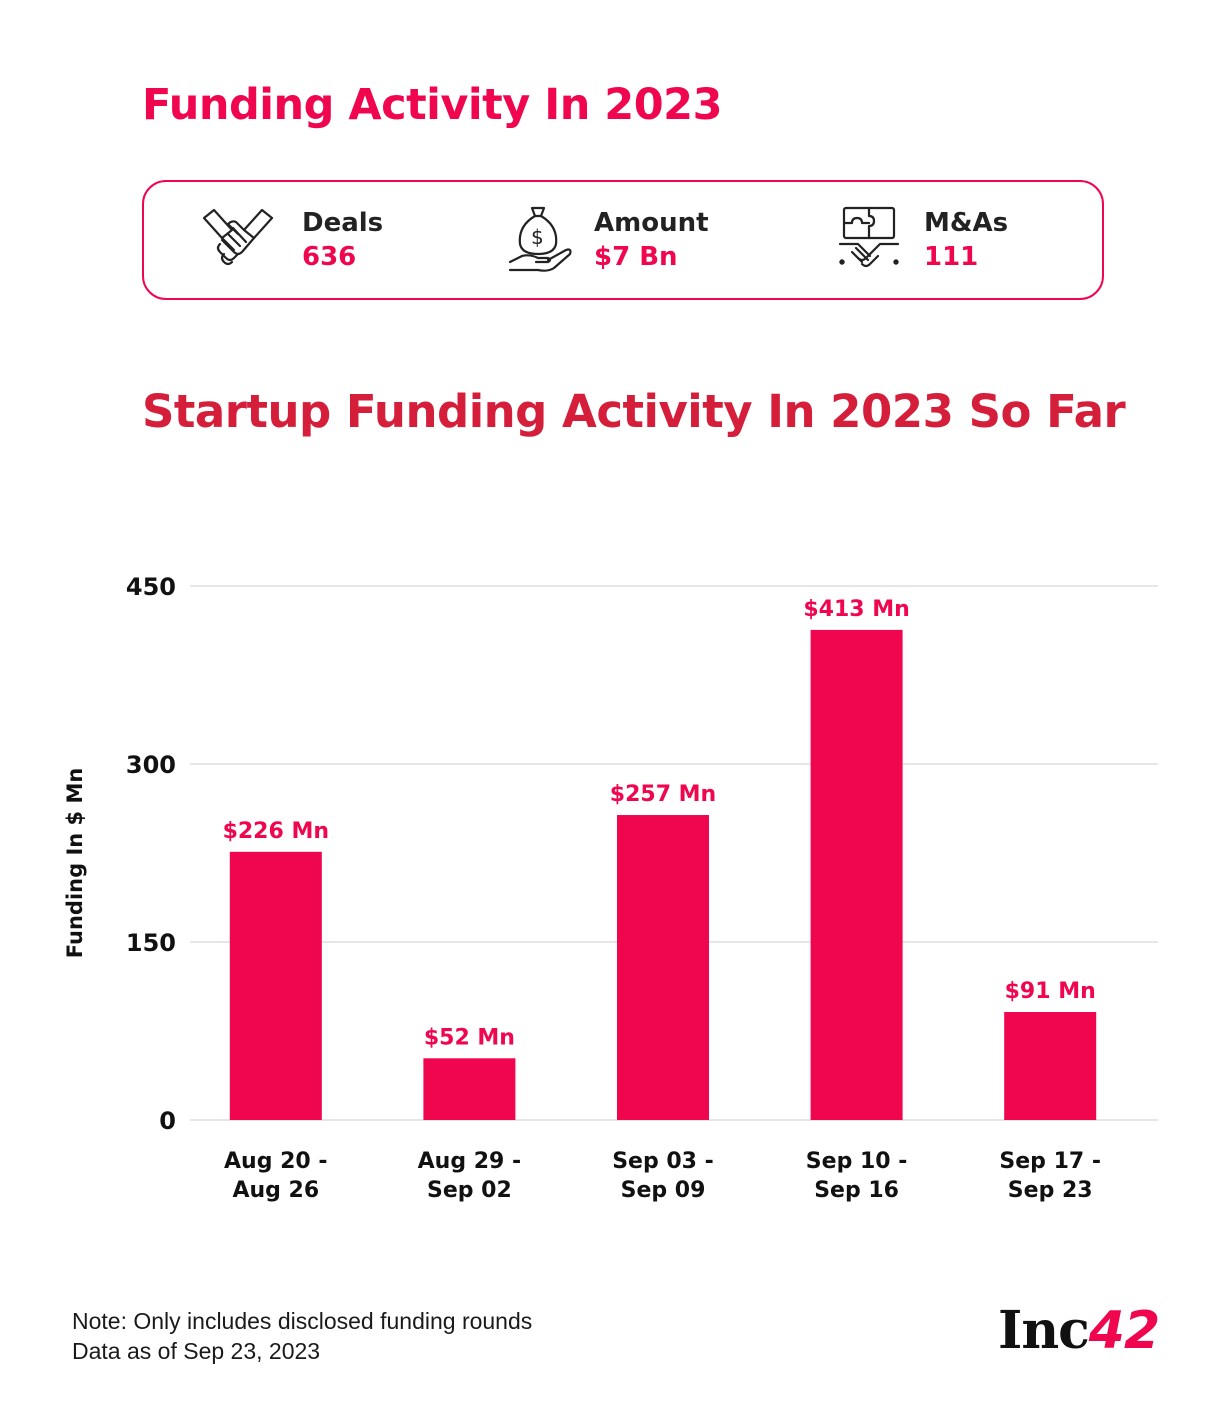  I want to click on inc42-logo: Inc42, so click(1079, 1330).